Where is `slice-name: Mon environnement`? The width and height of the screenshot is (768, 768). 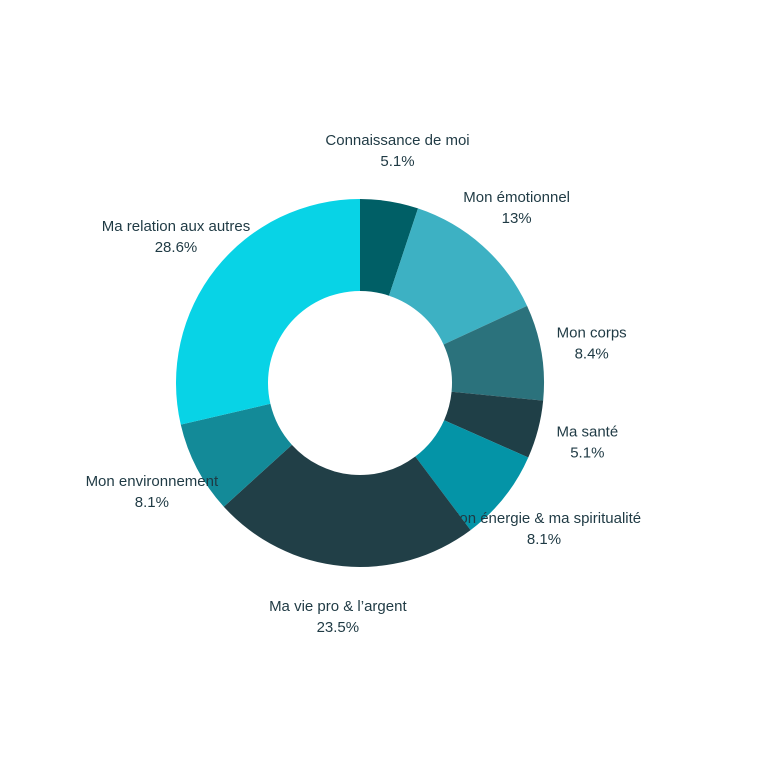 slice-name: Mon environnement is located at coordinates (152, 481).